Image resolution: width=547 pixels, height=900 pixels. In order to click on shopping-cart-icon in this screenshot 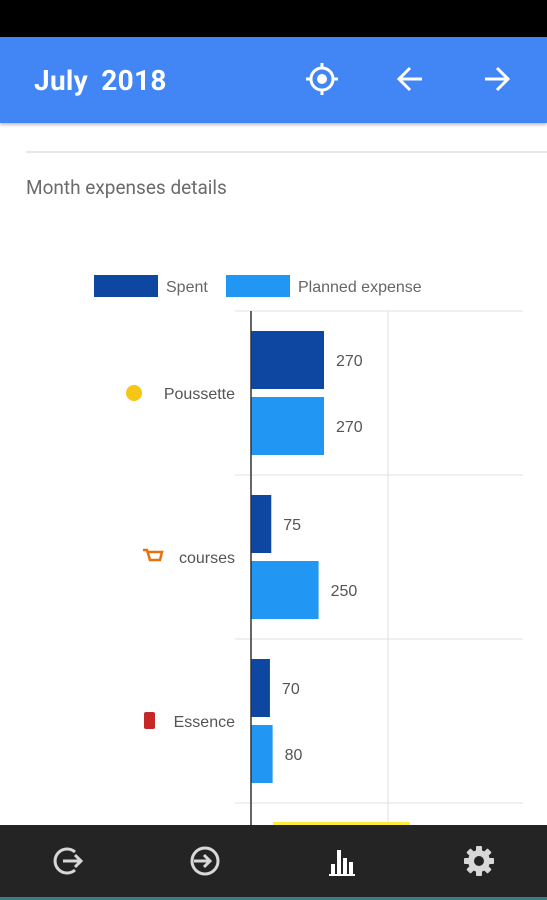, I will do `click(153, 555)`.